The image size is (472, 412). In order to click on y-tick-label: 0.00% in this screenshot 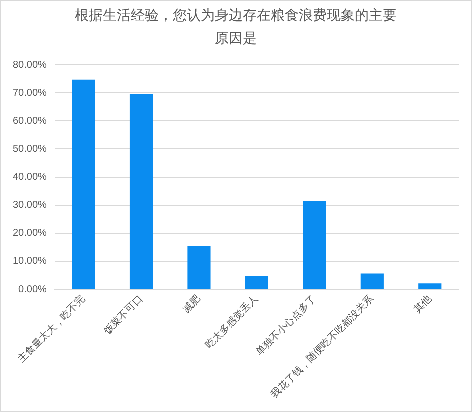, I will do `click(33, 290)`.